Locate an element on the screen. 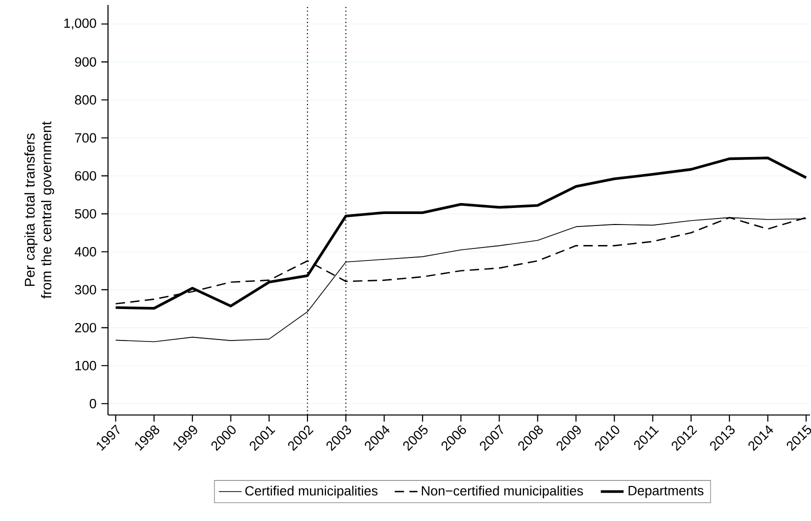  legend-label: Certified municipalities is located at coordinates (311, 492).